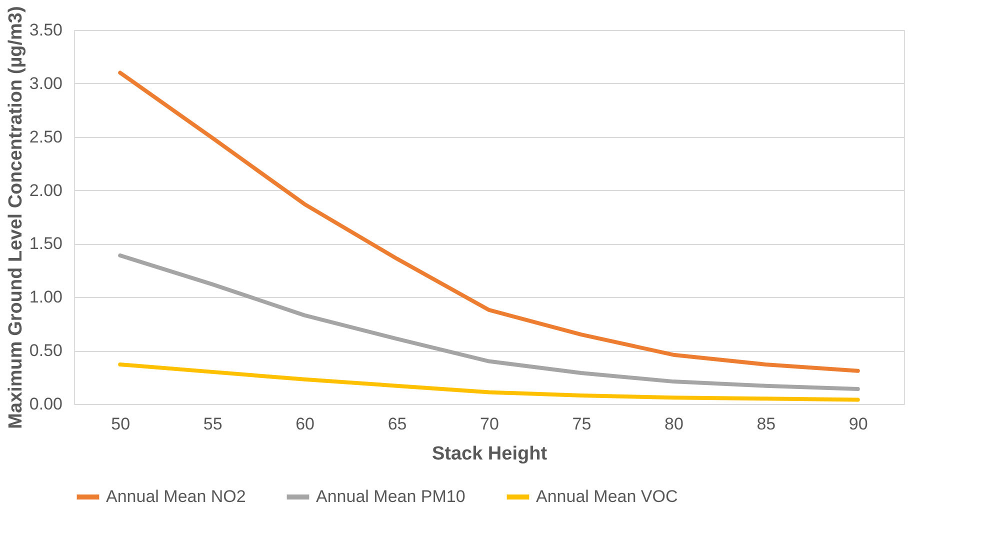 This screenshot has height=541, width=992. I want to click on x-tick-label: 50, so click(120, 424).